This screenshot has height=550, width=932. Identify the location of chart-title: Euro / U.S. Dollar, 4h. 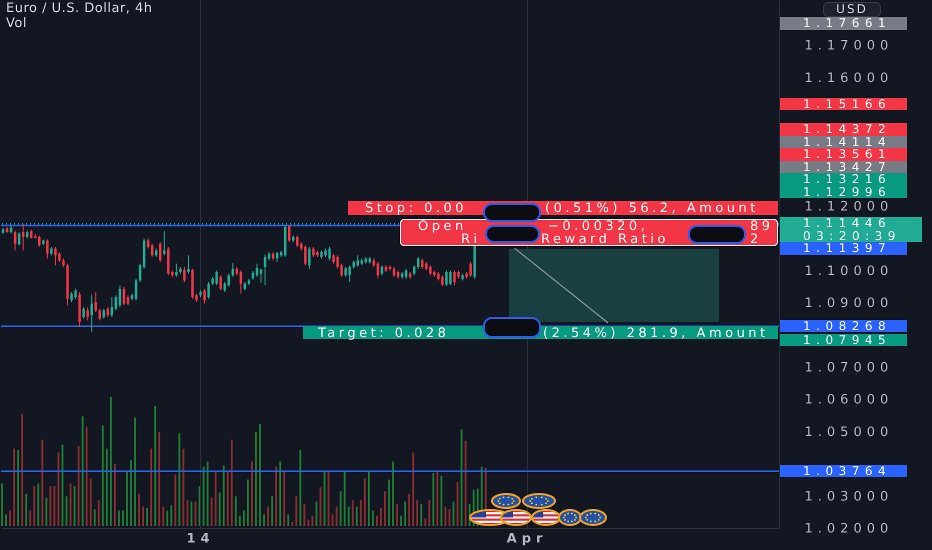
(79, 8).